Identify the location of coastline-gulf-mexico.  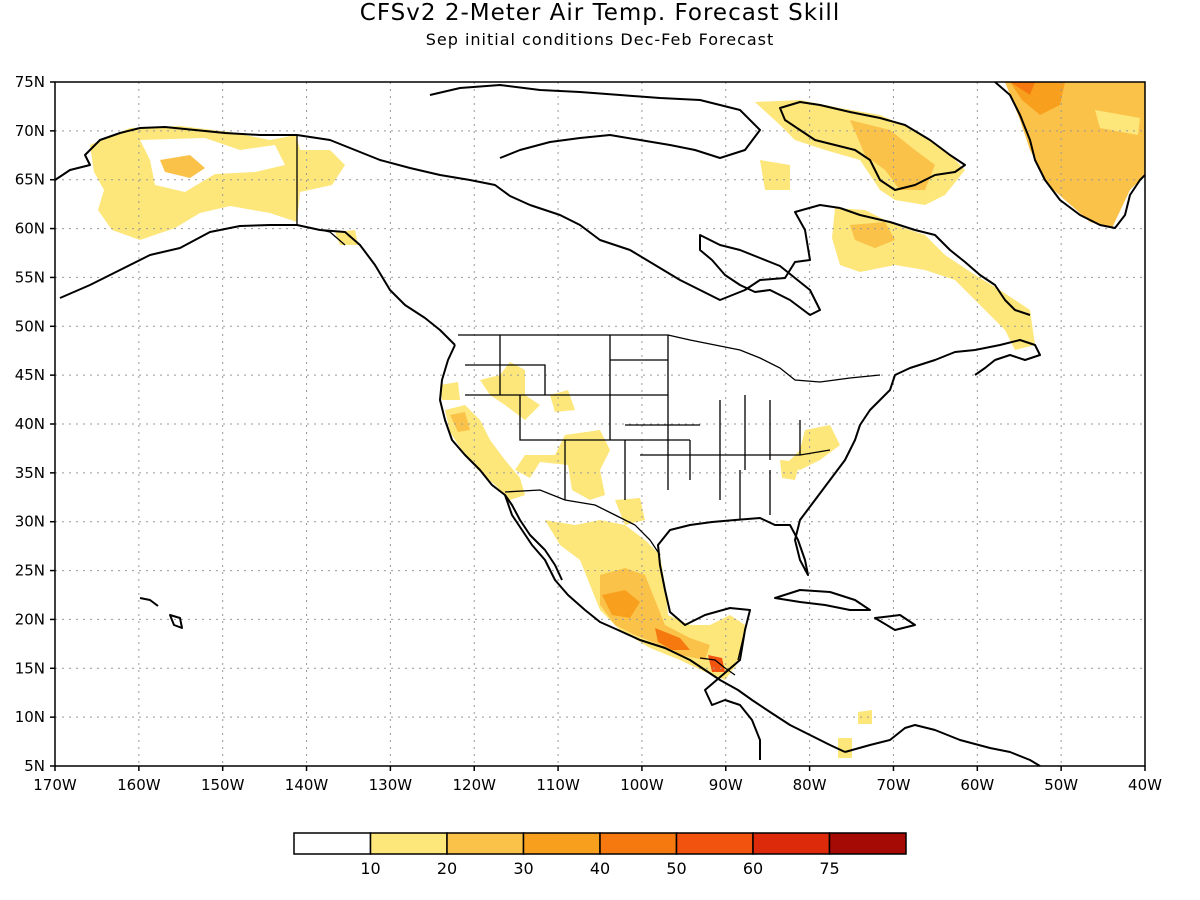
(816, 554).